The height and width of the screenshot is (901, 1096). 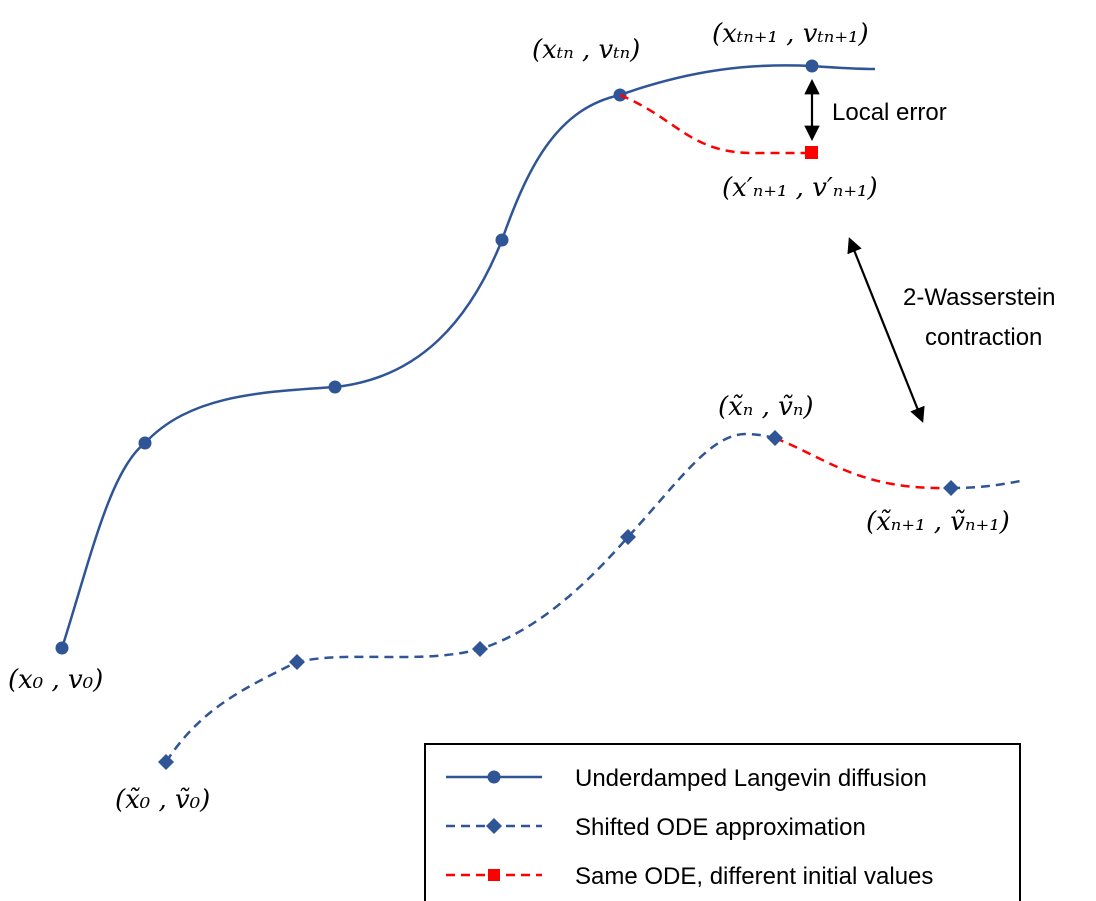 I want to click on same-ode-upper-path, so click(x=715, y=124).